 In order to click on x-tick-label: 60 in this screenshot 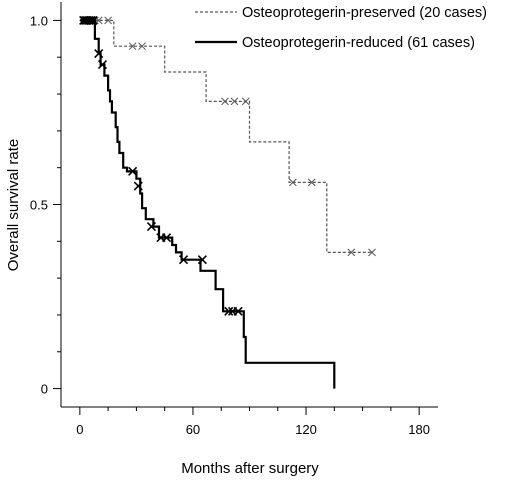, I will do `click(193, 429)`.